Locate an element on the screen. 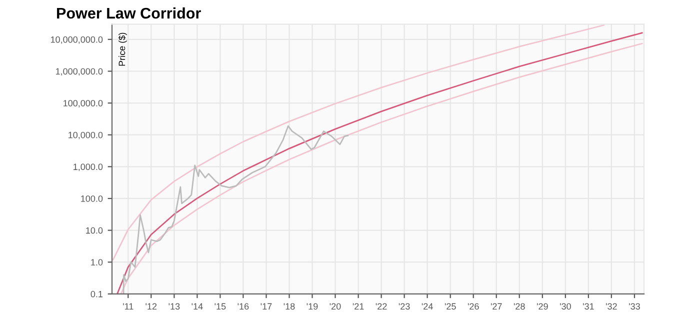 The width and height of the screenshot is (700, 323). x-tick-label: '13 is located at coordinates (174, 306).